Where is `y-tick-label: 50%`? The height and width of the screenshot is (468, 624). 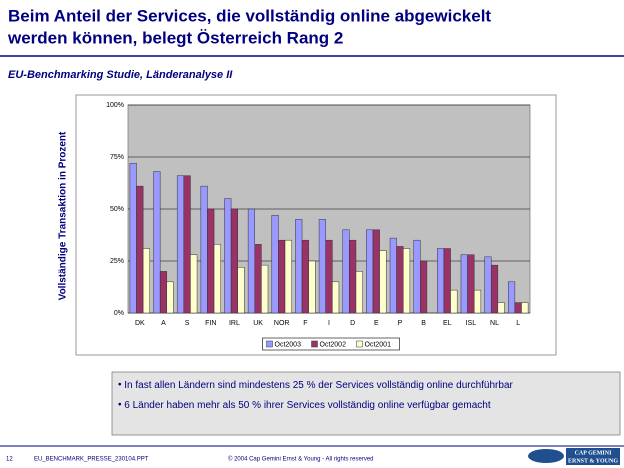 y-tick-label: 50% is located at coordinates (117, 209).